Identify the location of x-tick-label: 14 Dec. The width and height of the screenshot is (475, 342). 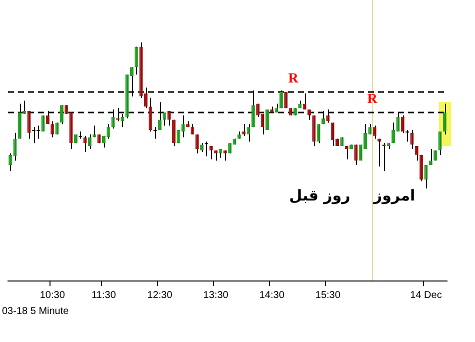
(426, 295).